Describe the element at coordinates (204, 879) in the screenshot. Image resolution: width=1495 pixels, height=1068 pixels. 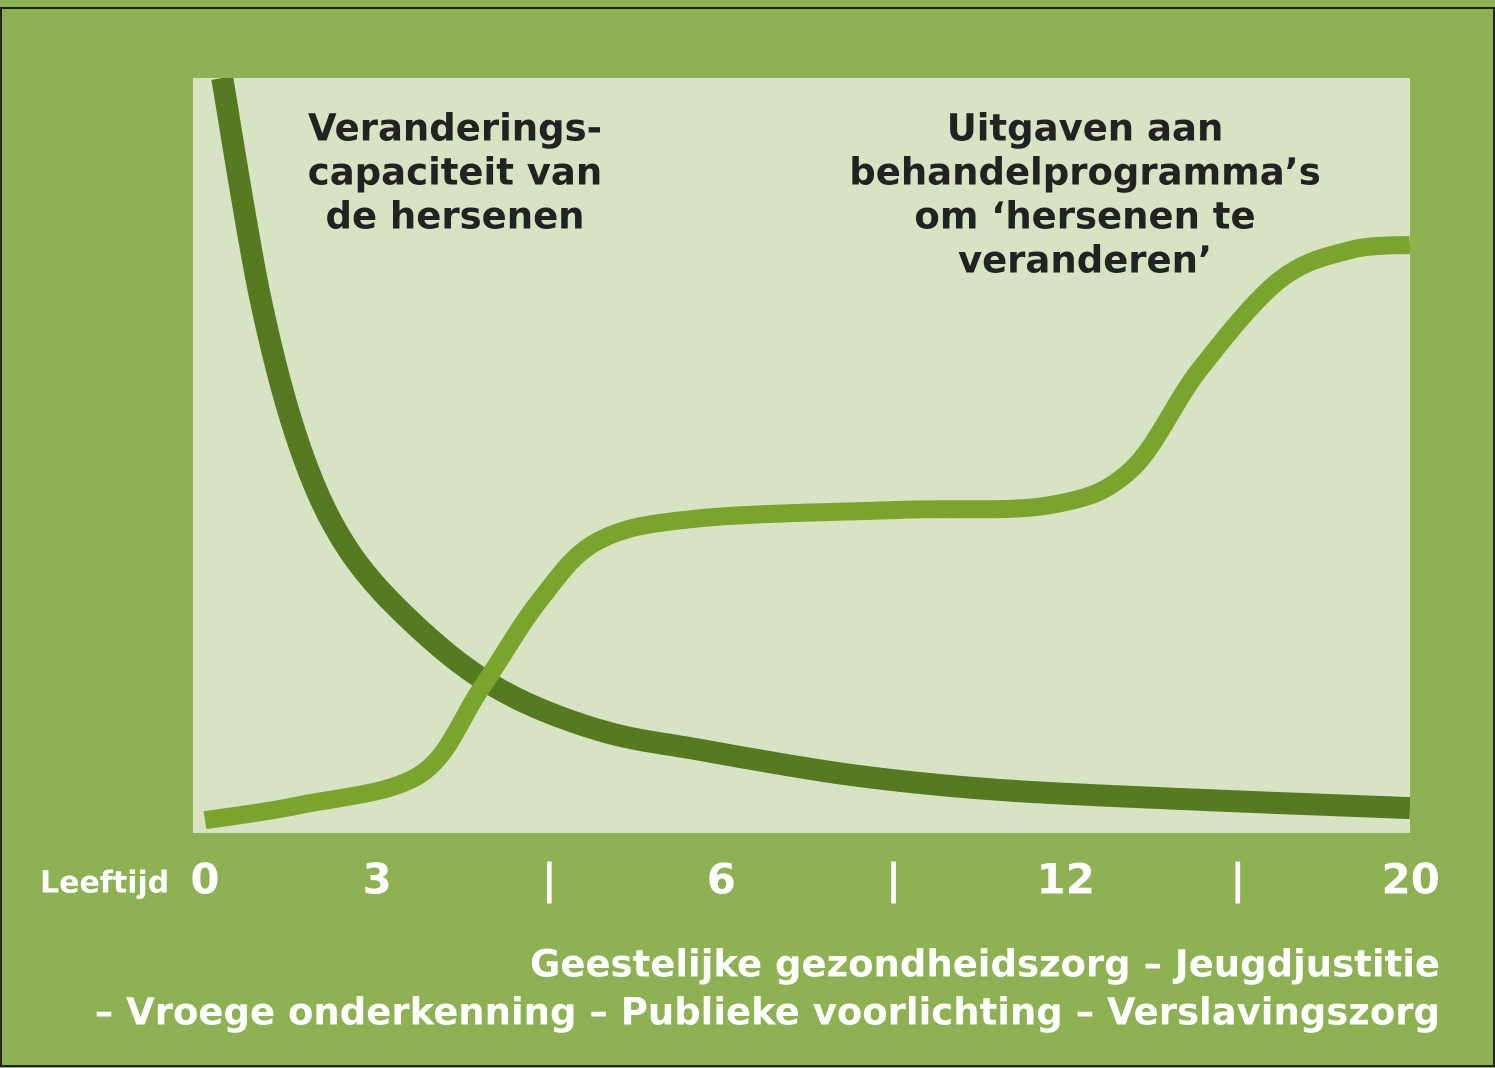
I see `x-tick-label: 0` at that location.